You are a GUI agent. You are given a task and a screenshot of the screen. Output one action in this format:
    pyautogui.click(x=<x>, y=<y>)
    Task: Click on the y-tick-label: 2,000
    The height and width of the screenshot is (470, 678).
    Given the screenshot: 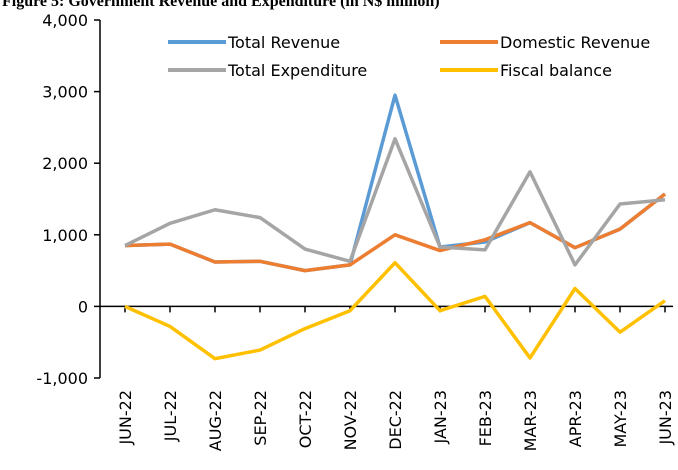 What is the action you would take?
    pyautogui.click(x=65, y=163)
    